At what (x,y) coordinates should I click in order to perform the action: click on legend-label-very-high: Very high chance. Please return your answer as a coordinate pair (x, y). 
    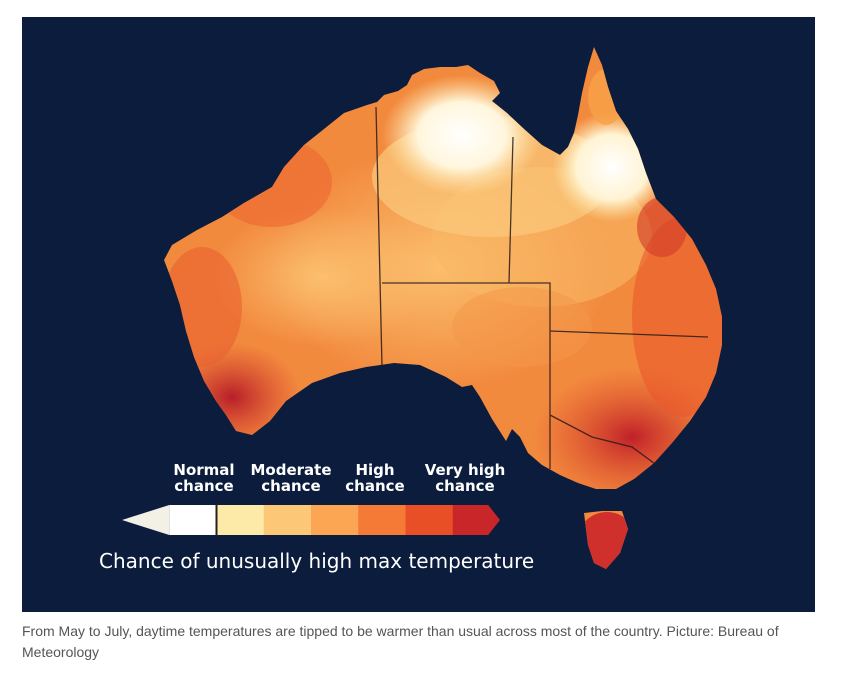
    Looking at the image, I should click on (465, 478).